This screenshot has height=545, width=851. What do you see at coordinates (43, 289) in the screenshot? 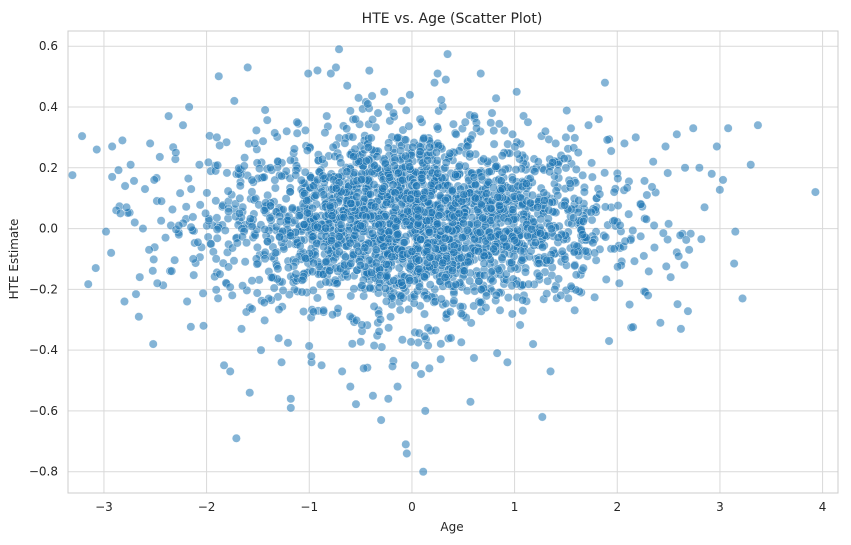
I see `y-tick-label: −0.2` at bounding box center [43, 289].